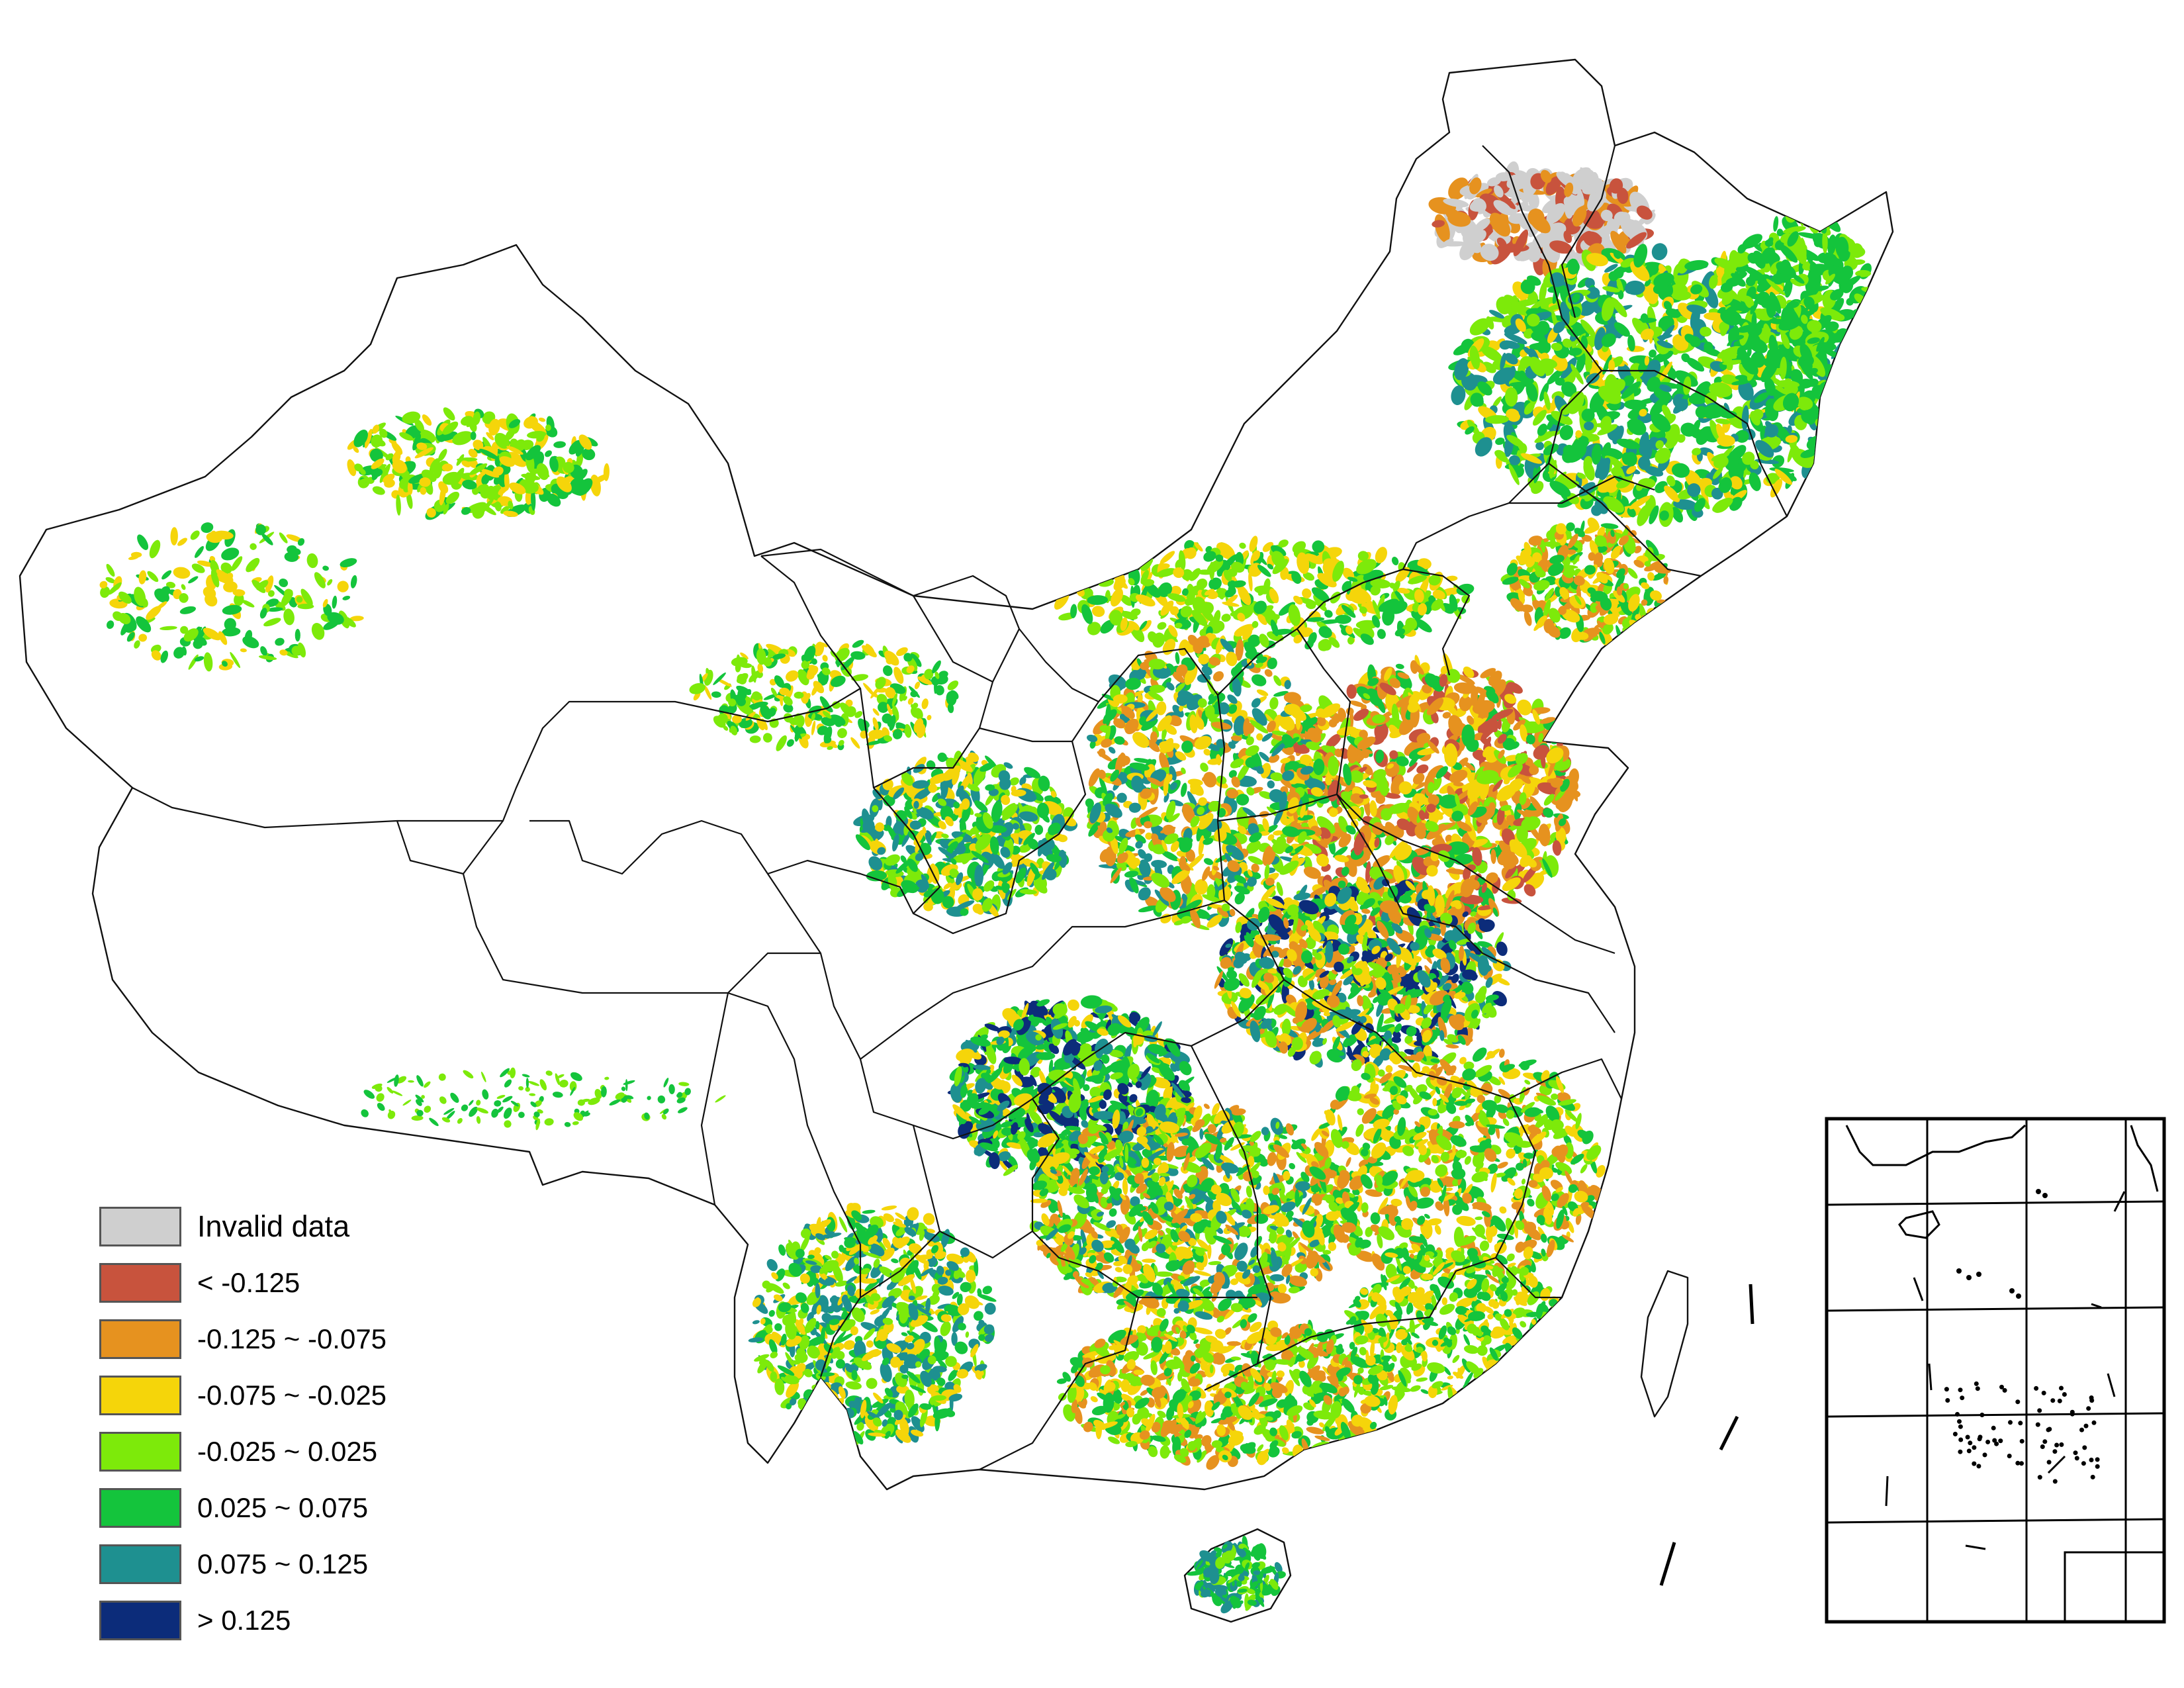  Describe the element at coordinates (1664, 1344) in the screenshot. I see `taiwan-outline` at that location.